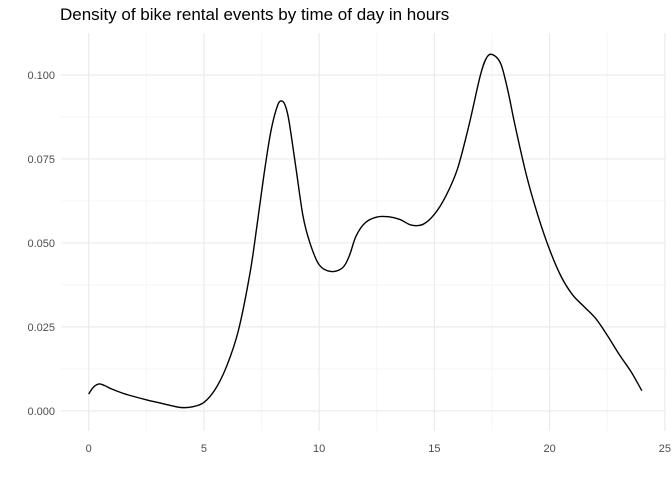 This screenshot has height=480, width=672. Describe the element at coordinates (41, 244) in the screenshot. I see `y-tick-label: 0.050` at that location.